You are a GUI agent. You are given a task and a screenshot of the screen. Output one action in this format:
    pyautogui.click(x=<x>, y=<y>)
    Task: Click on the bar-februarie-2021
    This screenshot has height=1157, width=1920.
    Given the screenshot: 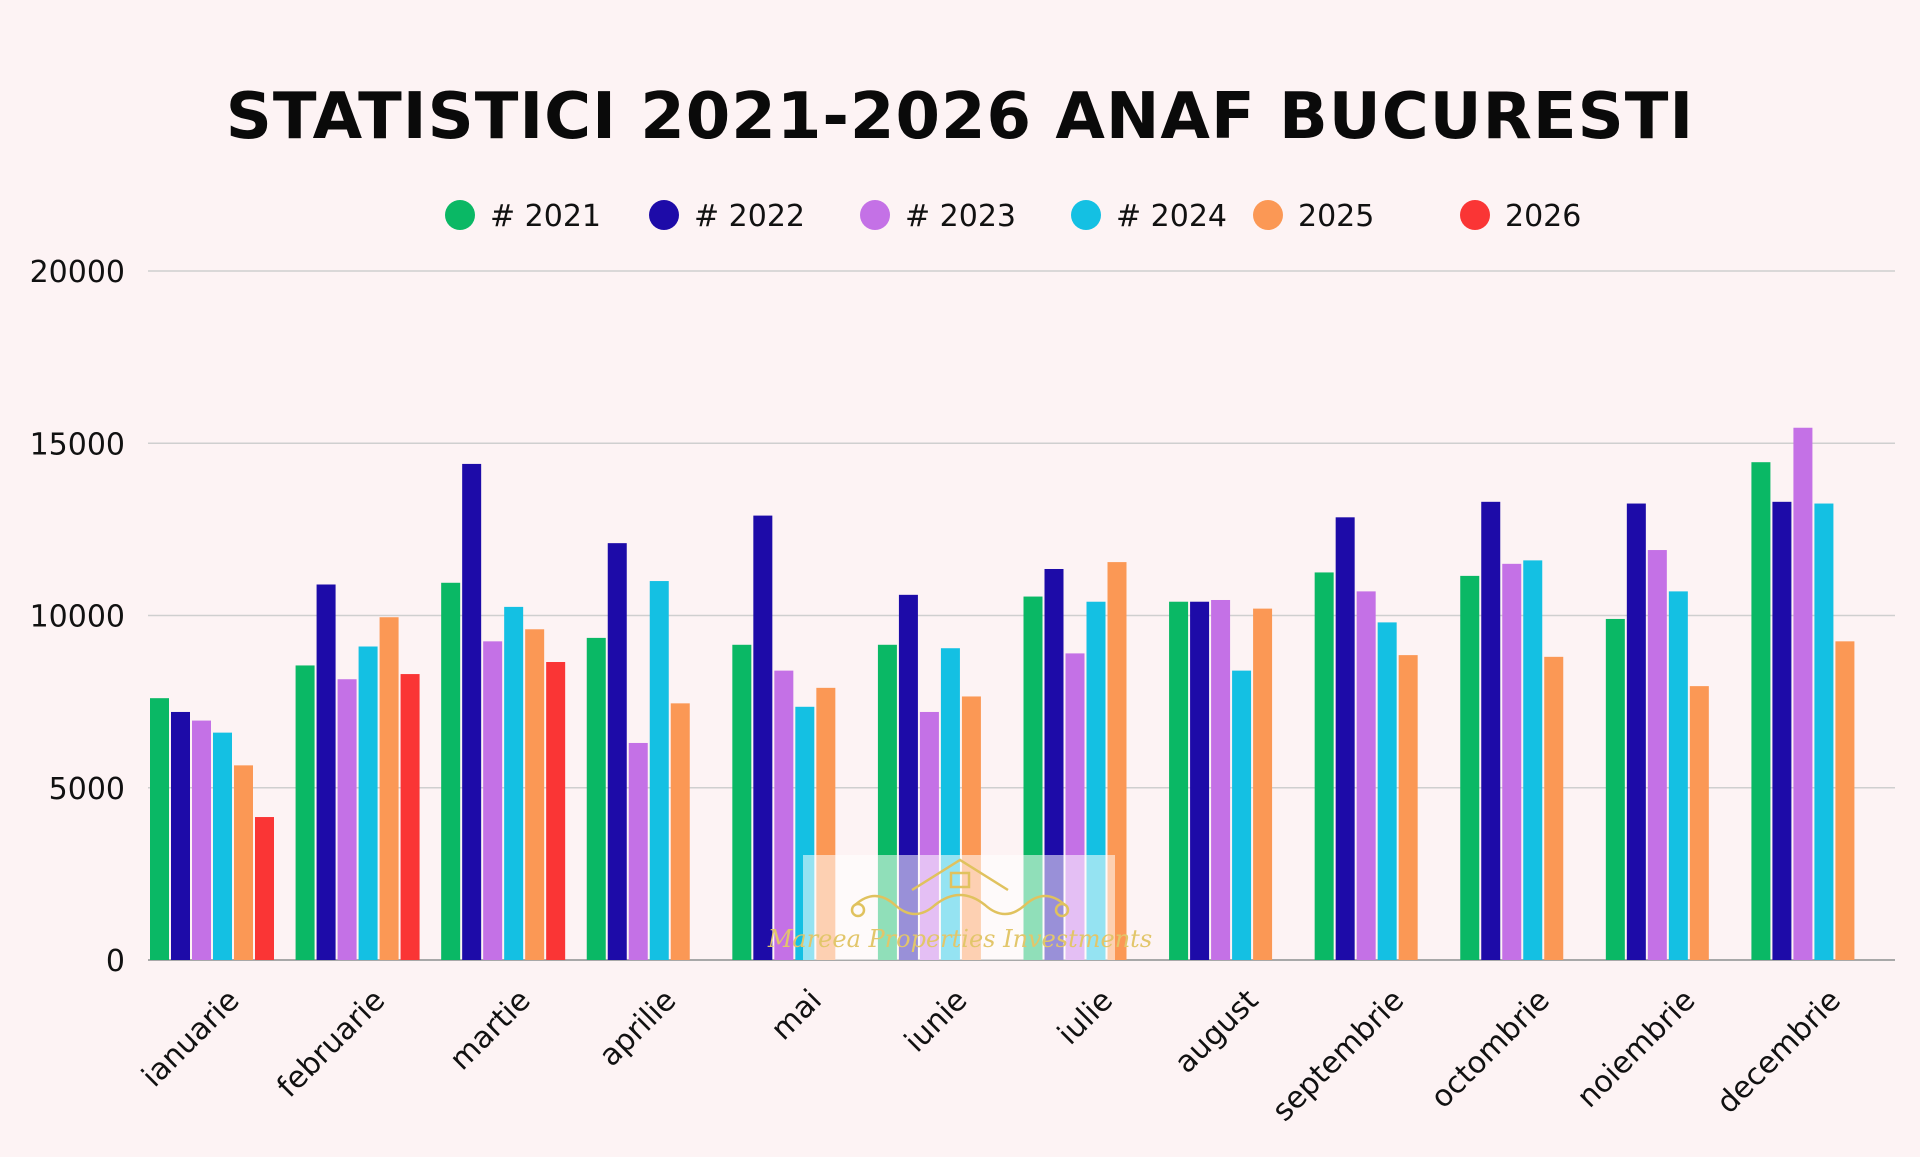 What is the action you would take?
    pyautogui.click(x=305, y=812)
    